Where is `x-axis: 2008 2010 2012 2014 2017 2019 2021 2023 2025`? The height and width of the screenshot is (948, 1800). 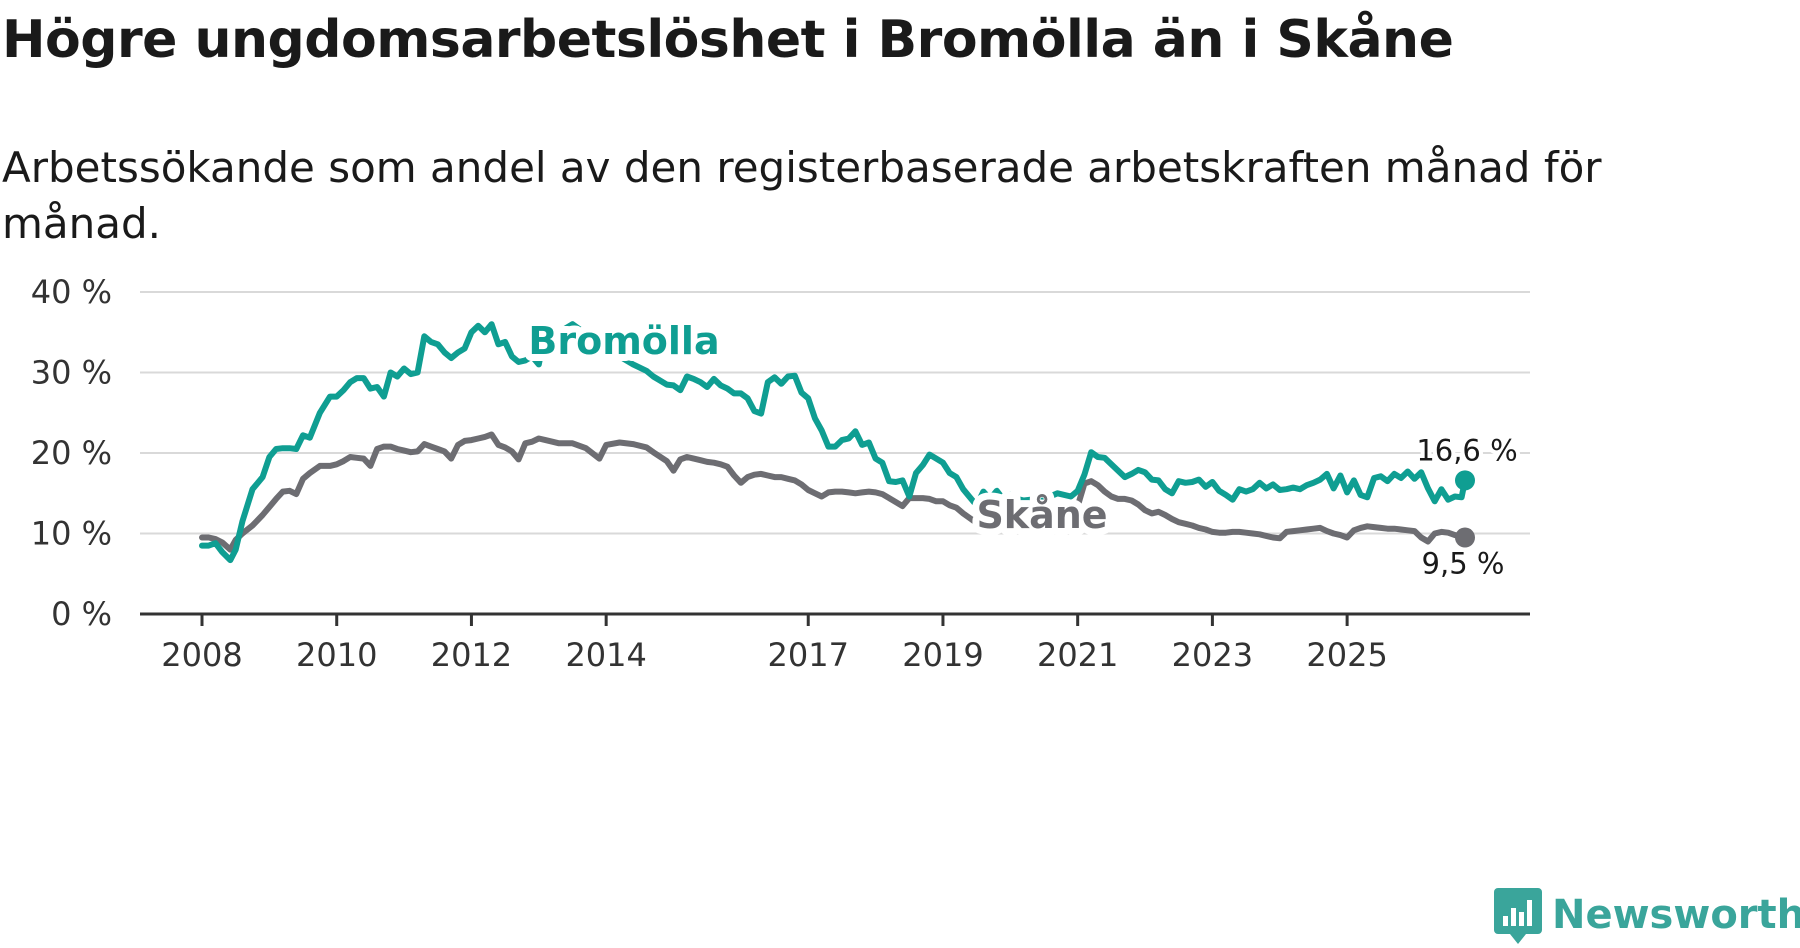
x-axis: 2008 2010 2012 2014 2017 2019 2021 2023 2025 is located at coordinates (835, 643).